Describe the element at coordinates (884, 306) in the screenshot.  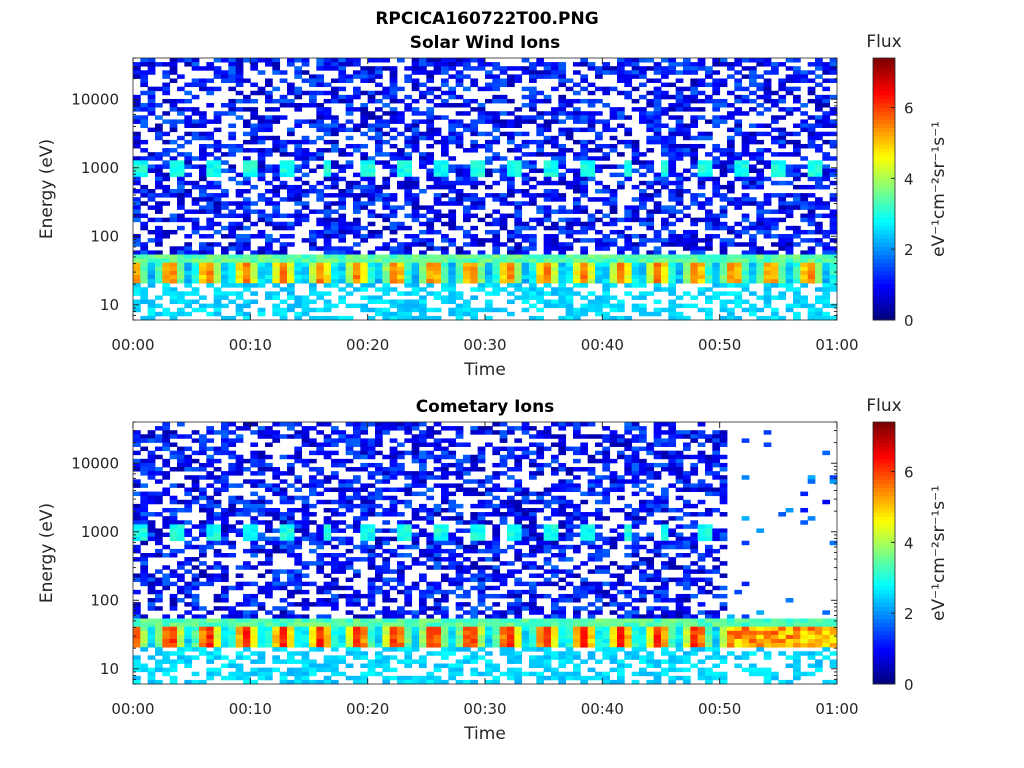
I see `colorbar-swatch` at that location.